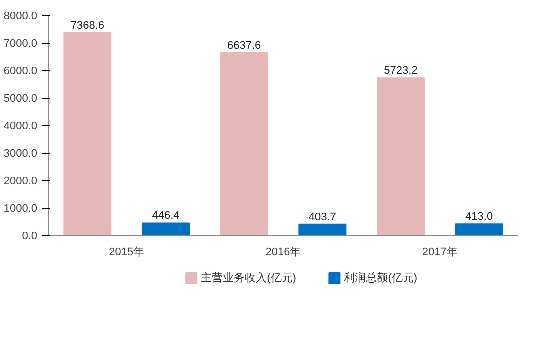  I want to click on y-tick-label: 6000.0, so click(21, 72).